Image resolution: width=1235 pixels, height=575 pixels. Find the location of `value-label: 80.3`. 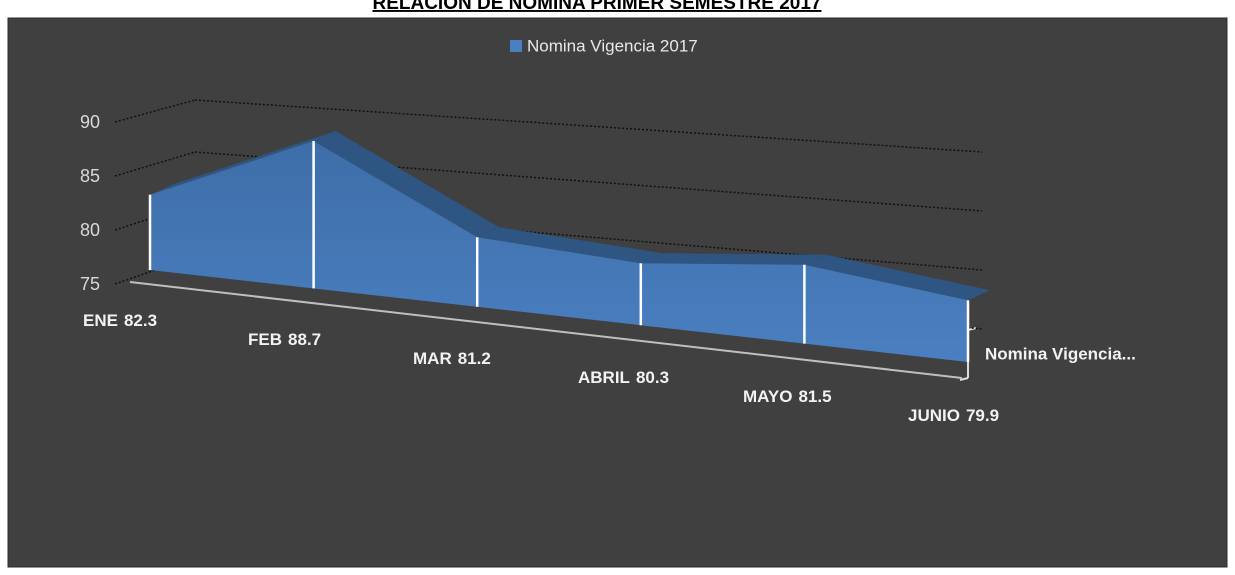

value-label: 80.3 is located at coordinates (652, 377).